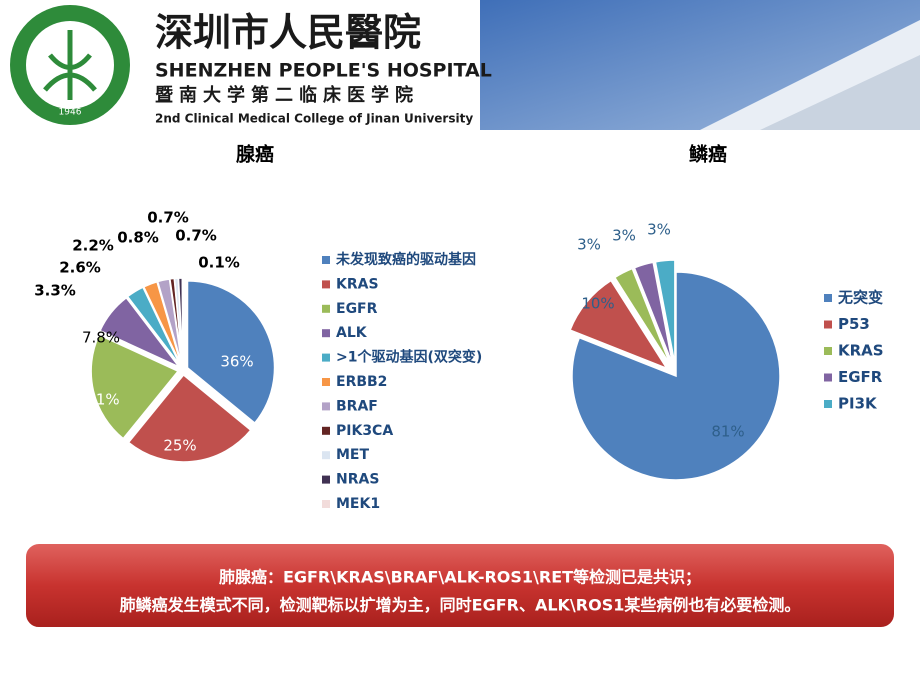 The width and height of the screenshot is (920, 690). Describe the element at coordinates (727, 432) in the screenshot. I see `data-label: 81%` at that location.